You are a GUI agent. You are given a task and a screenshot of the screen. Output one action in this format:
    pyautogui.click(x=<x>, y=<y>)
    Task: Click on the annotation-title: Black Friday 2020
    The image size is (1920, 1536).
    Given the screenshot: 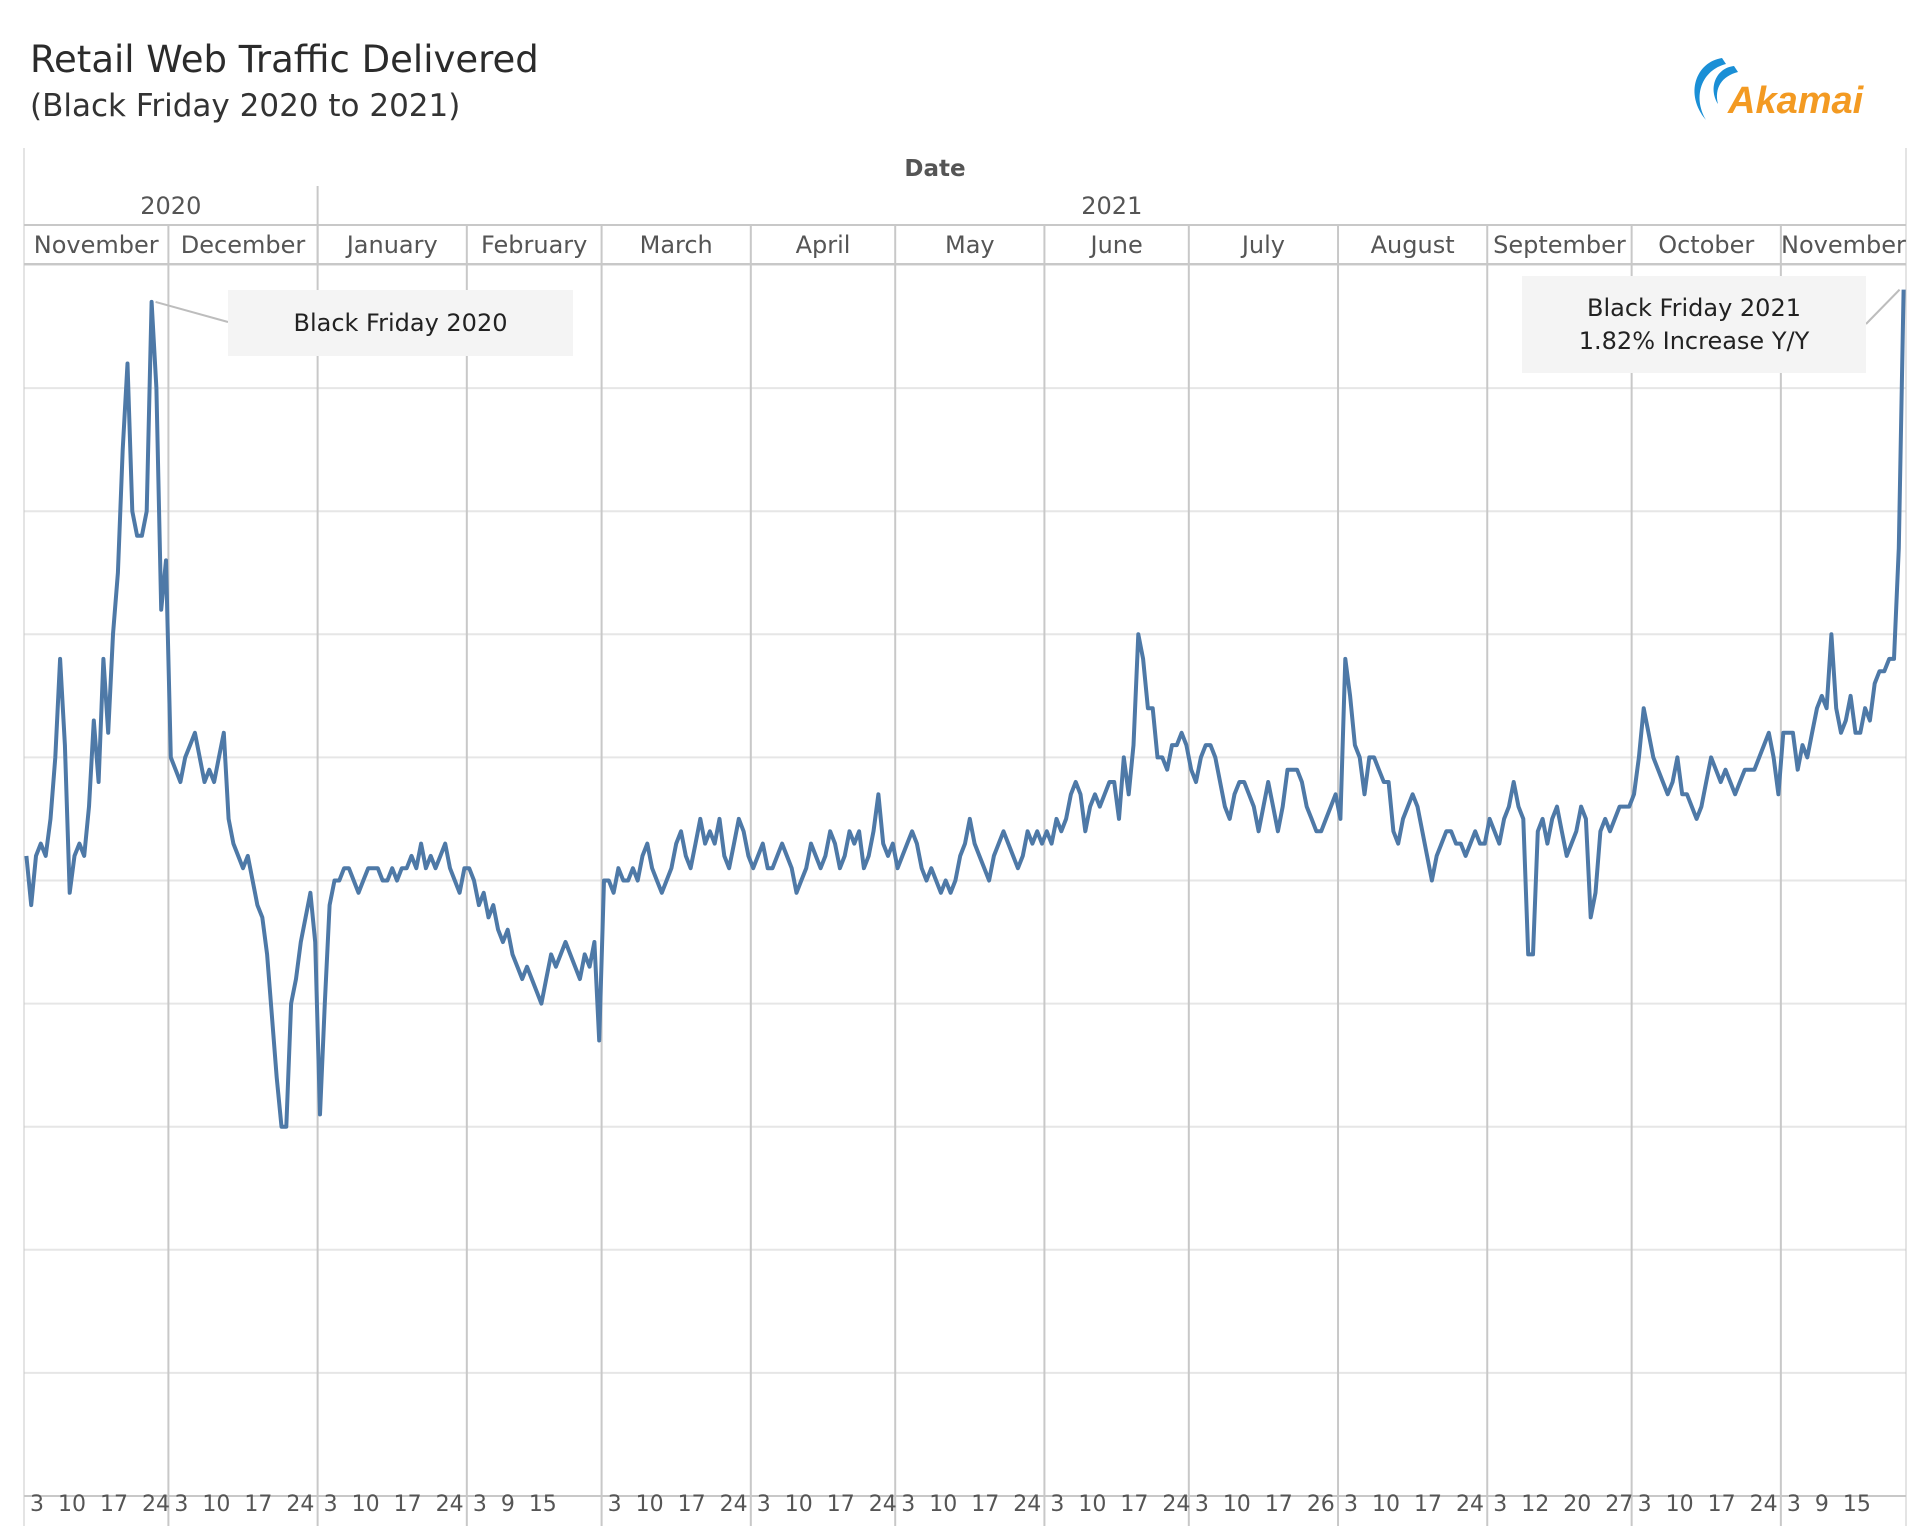 What is the action you would take?
    pyautogui.click(x=400, y=322)
    